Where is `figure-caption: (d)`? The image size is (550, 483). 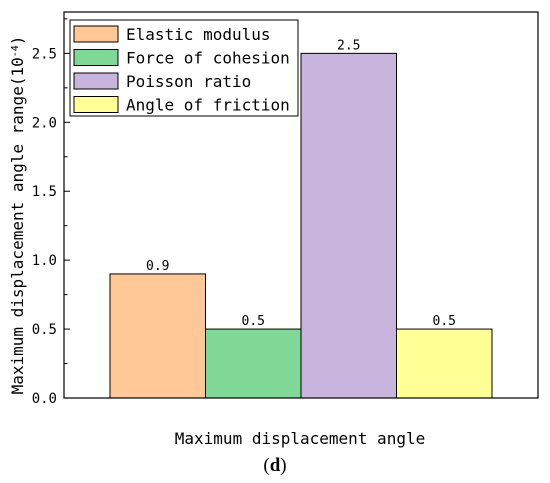 figure-caption: (d) is located at coordinates (275, 466).